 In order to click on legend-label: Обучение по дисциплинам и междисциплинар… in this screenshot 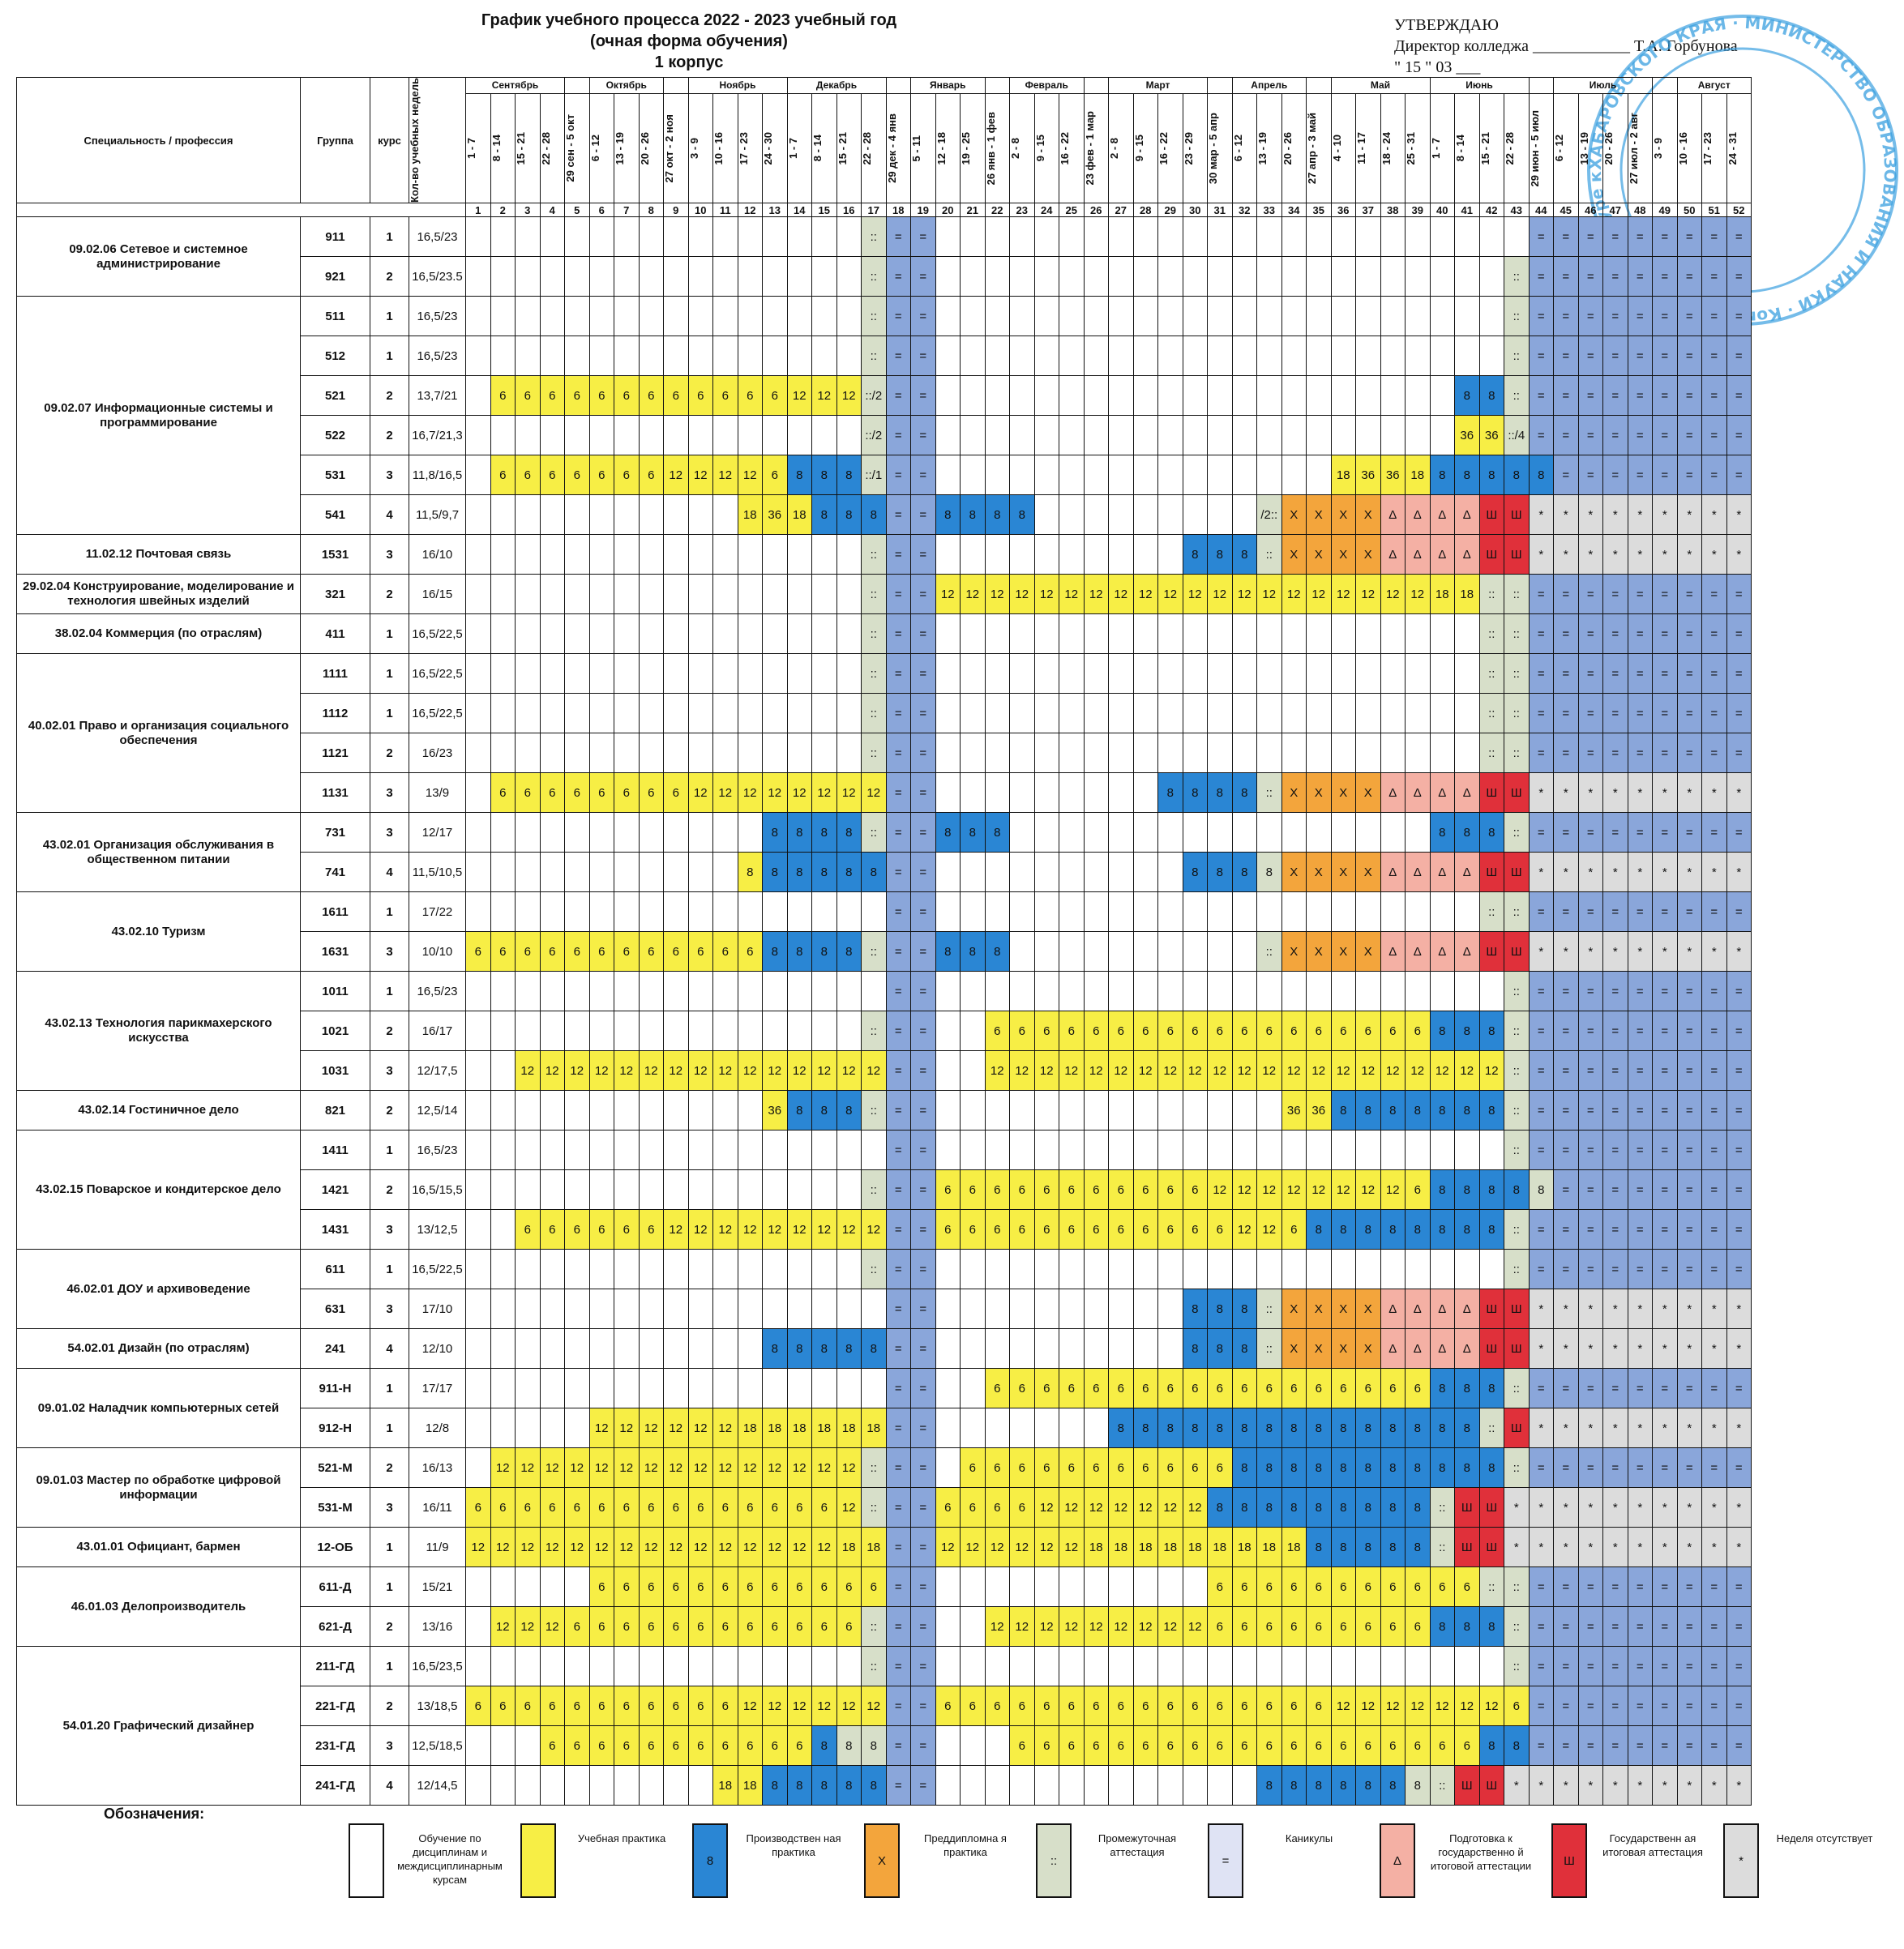, I will do `click(450, 1859)`.